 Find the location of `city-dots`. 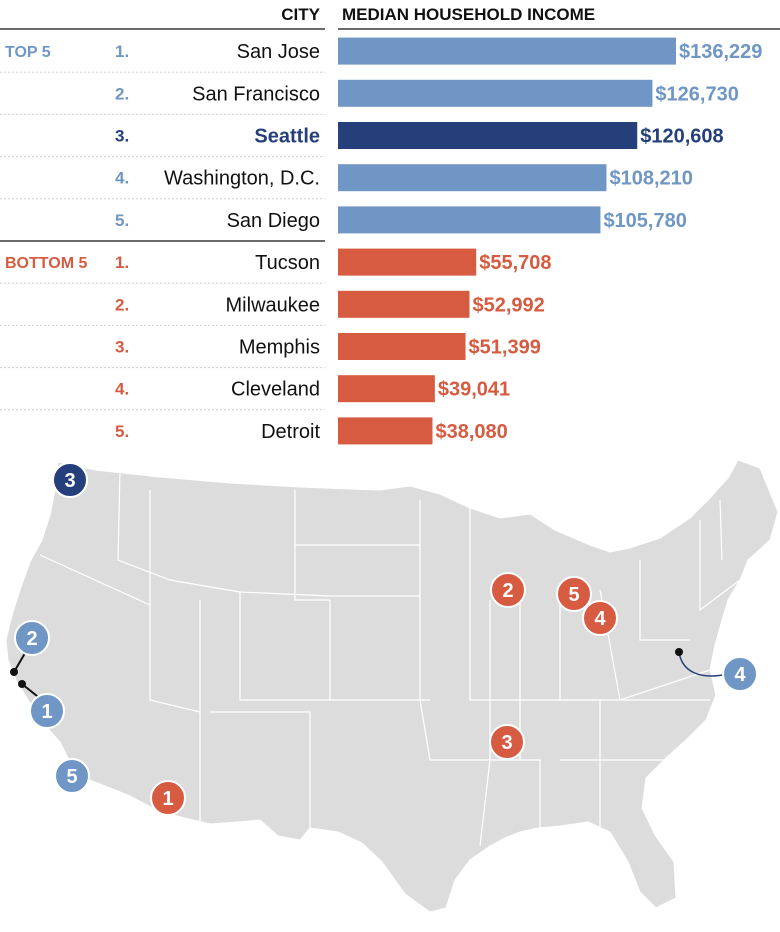

city-dots is located at coordinates (346, 668).